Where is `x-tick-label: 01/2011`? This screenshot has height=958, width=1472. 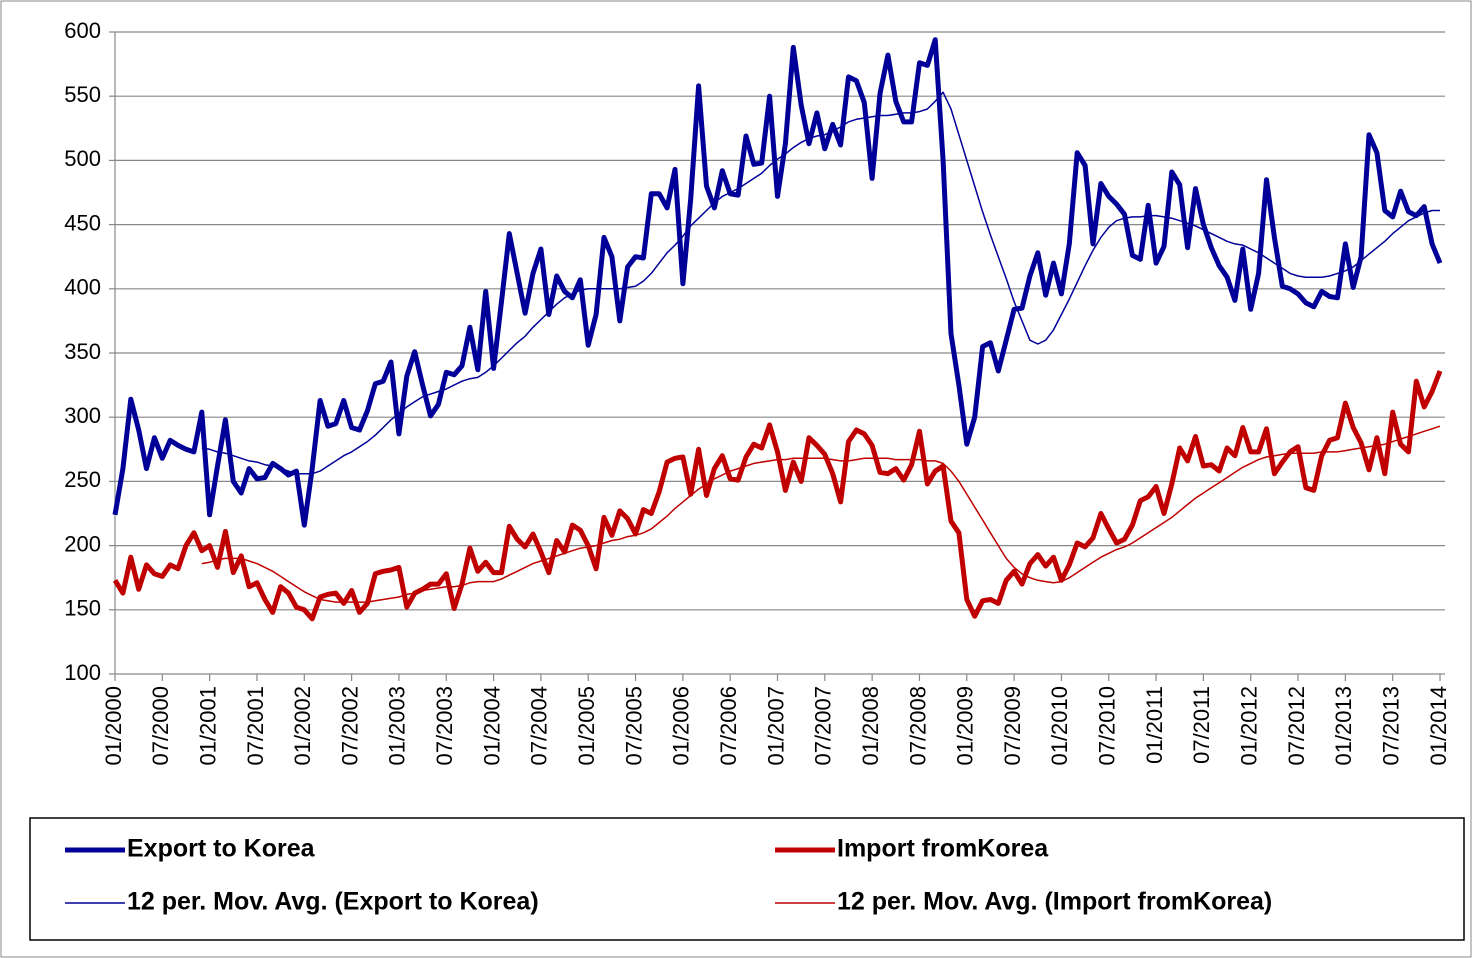
x-tick-label: 01/2011 is located at coordinates (1154, 725).